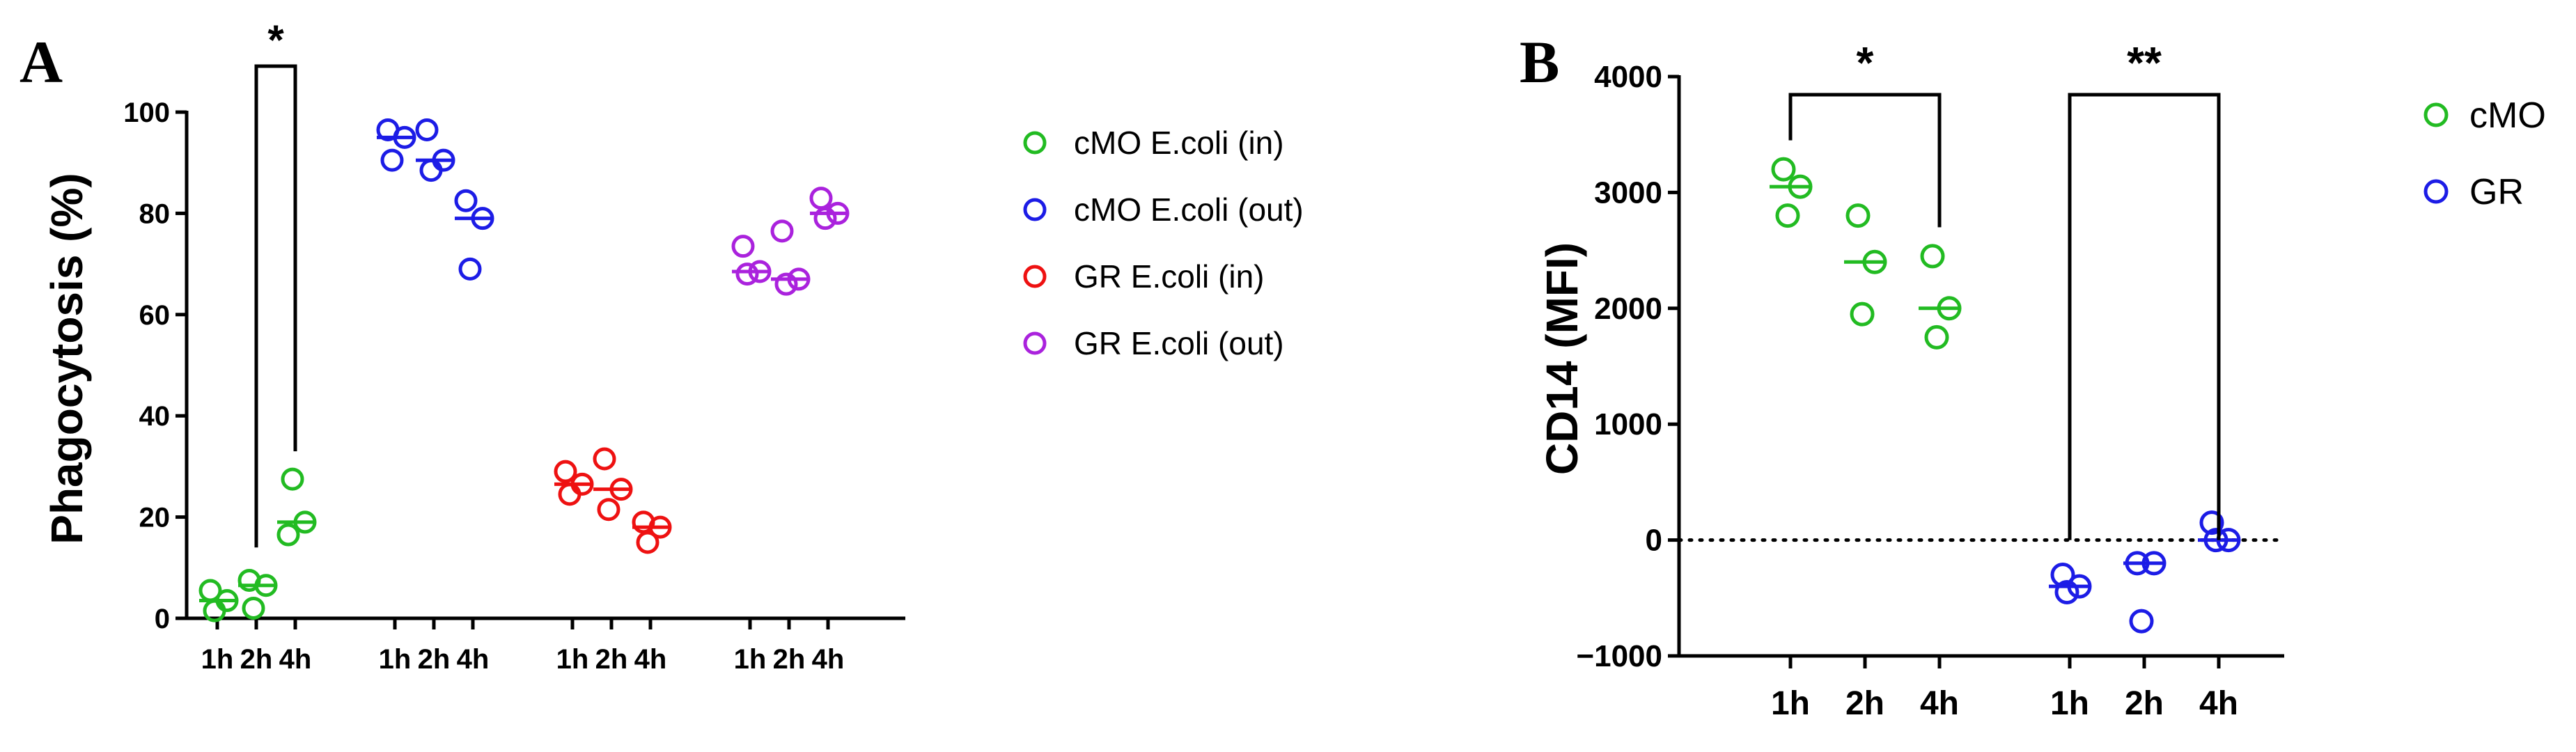 Image resolution: width=2576 pixels, height=752 pixels. I want to click on panel-a-letter: A, so click(41, 62).